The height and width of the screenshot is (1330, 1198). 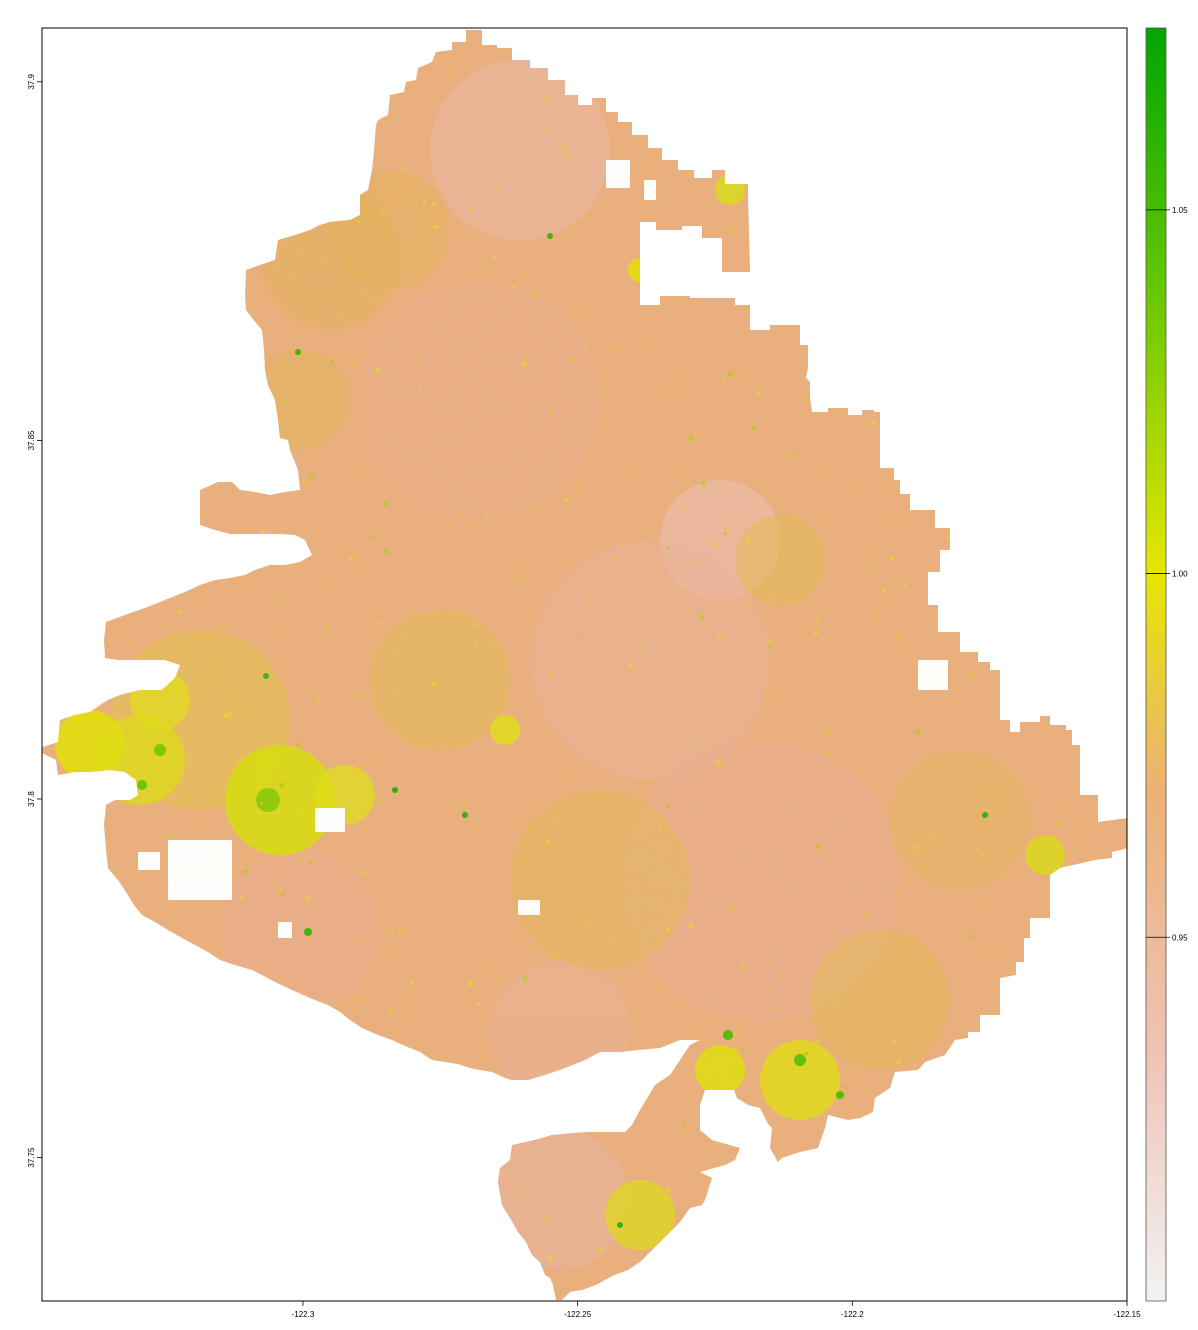 What do you see at coordinates (1180, 210) in the screenshot?
I see `legend-tick-label: 1.05` at bounding box center [1180, 210].